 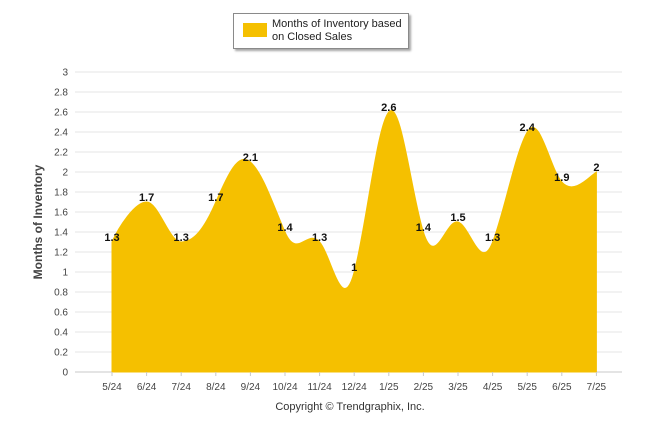 I want to click on y-tick-label: 2.2, so click(x=61, y=153).